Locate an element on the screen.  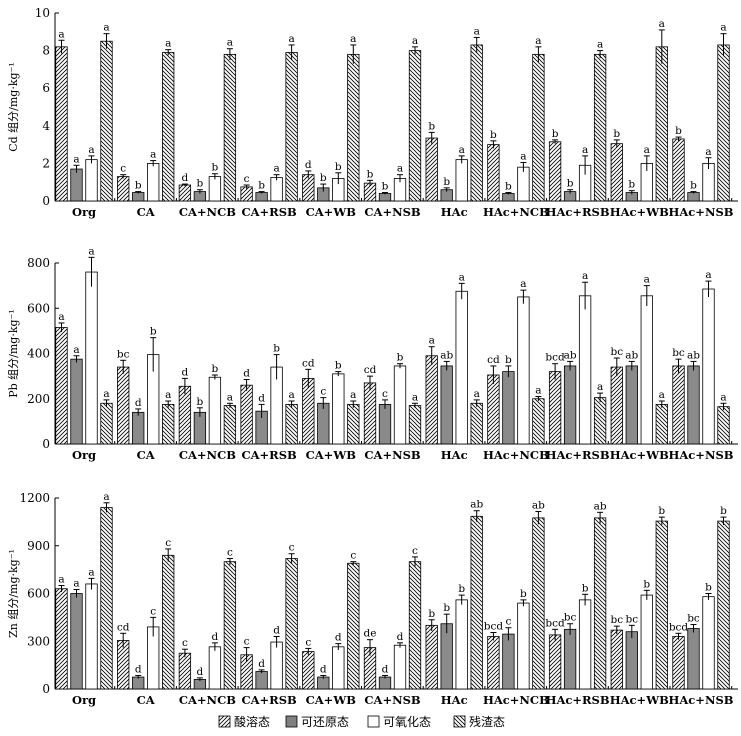
cd-category-label: CA+NSB is located at coordinates (392, 212).